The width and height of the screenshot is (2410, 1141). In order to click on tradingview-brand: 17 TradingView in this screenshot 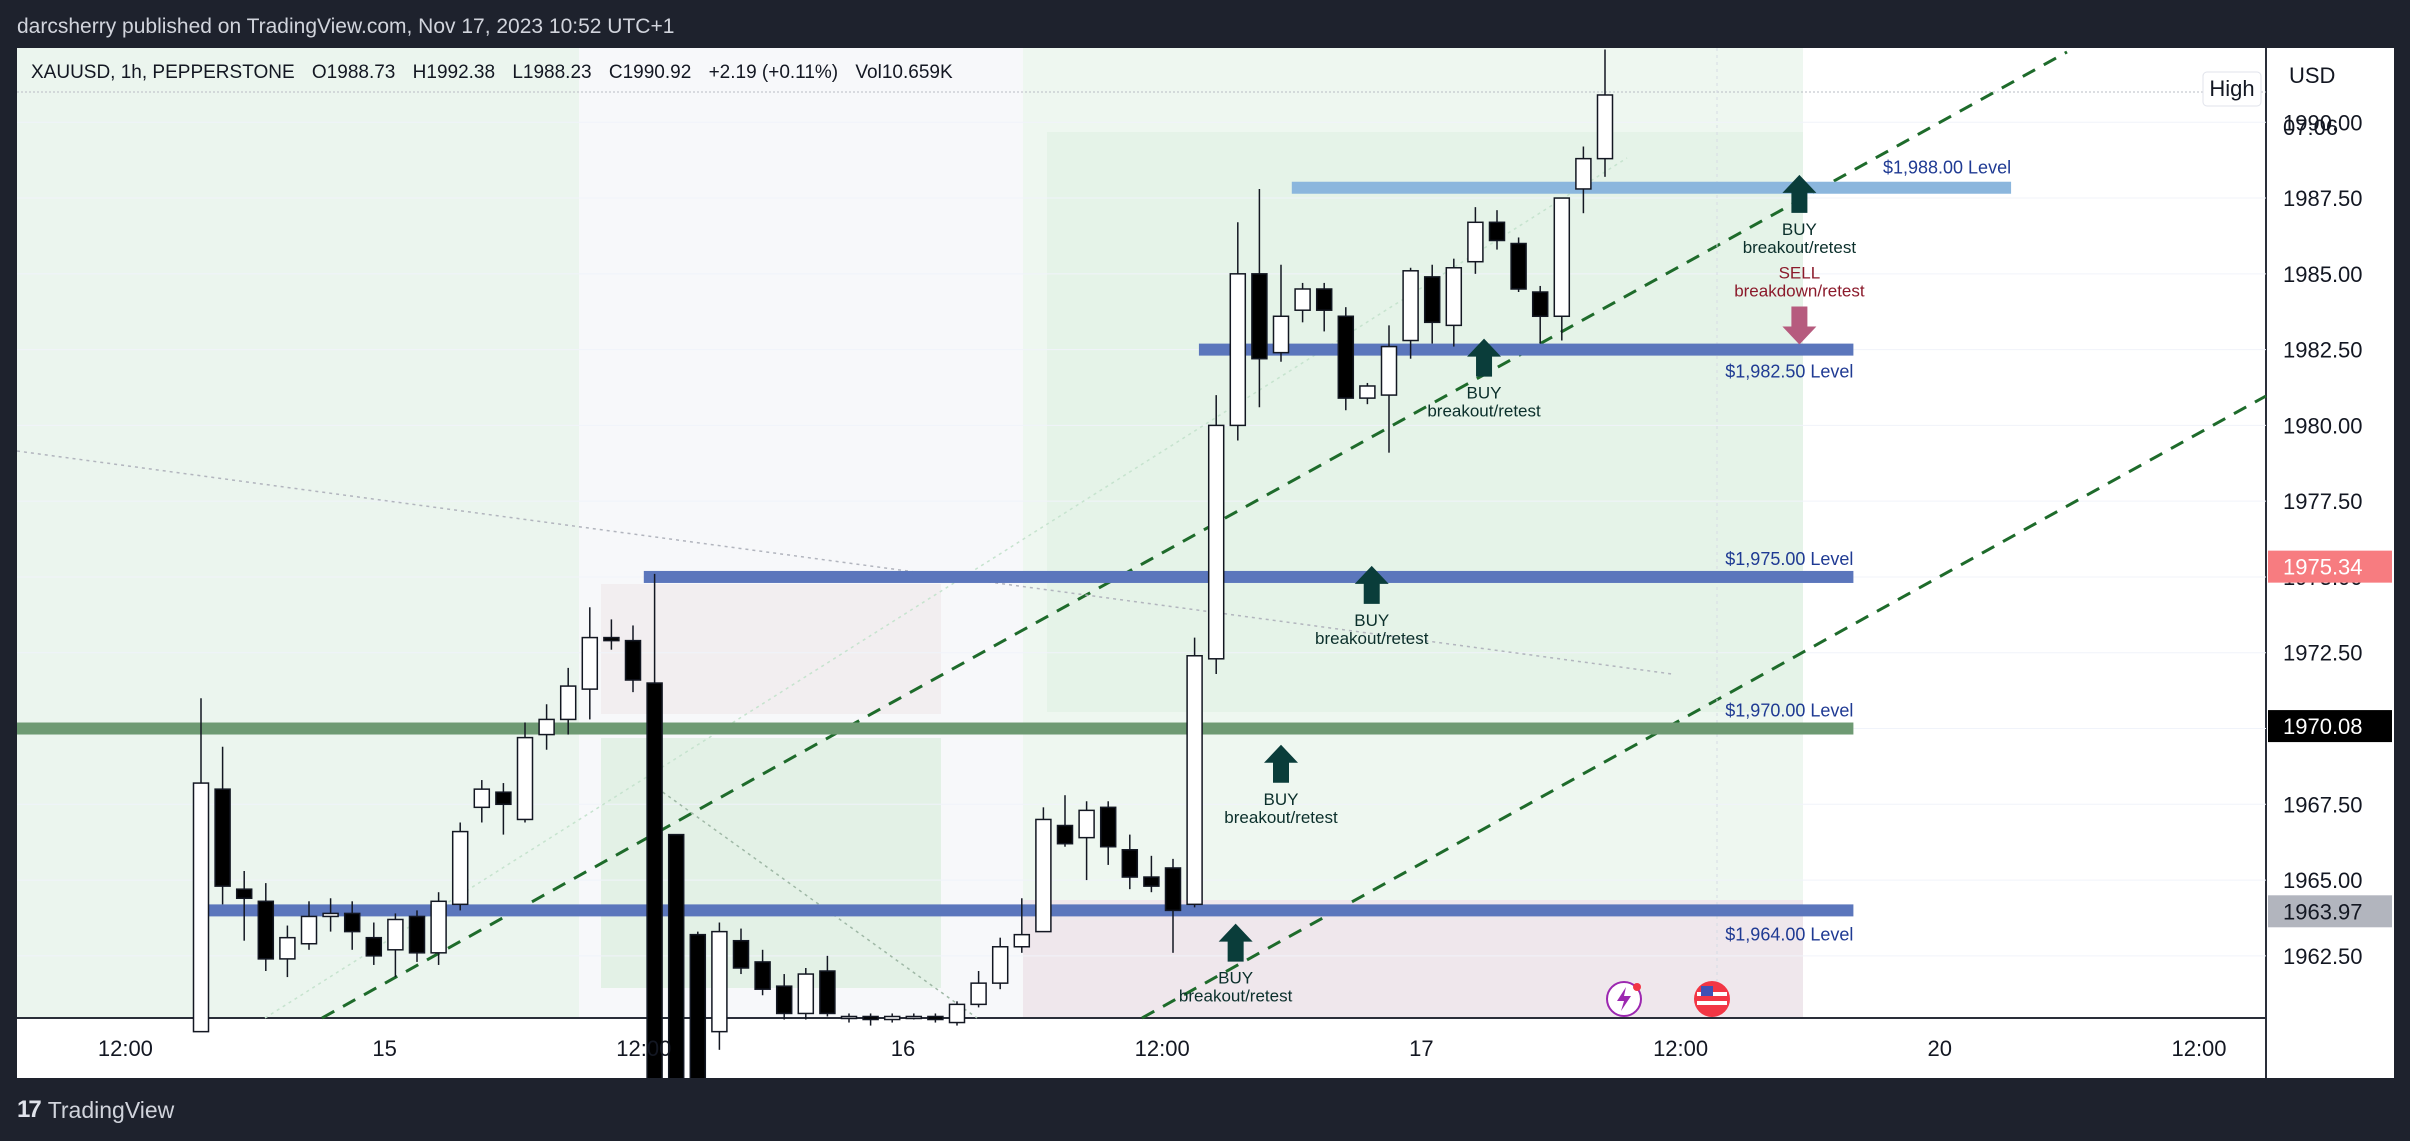, I will do `click(95, 1110)`.